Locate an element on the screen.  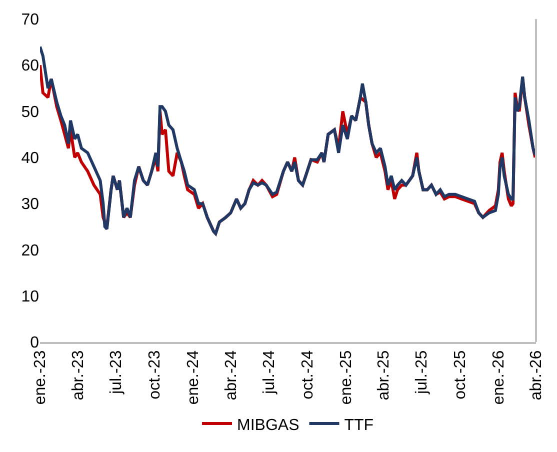
x-tick-label: abr.-25 is located at coordinates (384, 375).